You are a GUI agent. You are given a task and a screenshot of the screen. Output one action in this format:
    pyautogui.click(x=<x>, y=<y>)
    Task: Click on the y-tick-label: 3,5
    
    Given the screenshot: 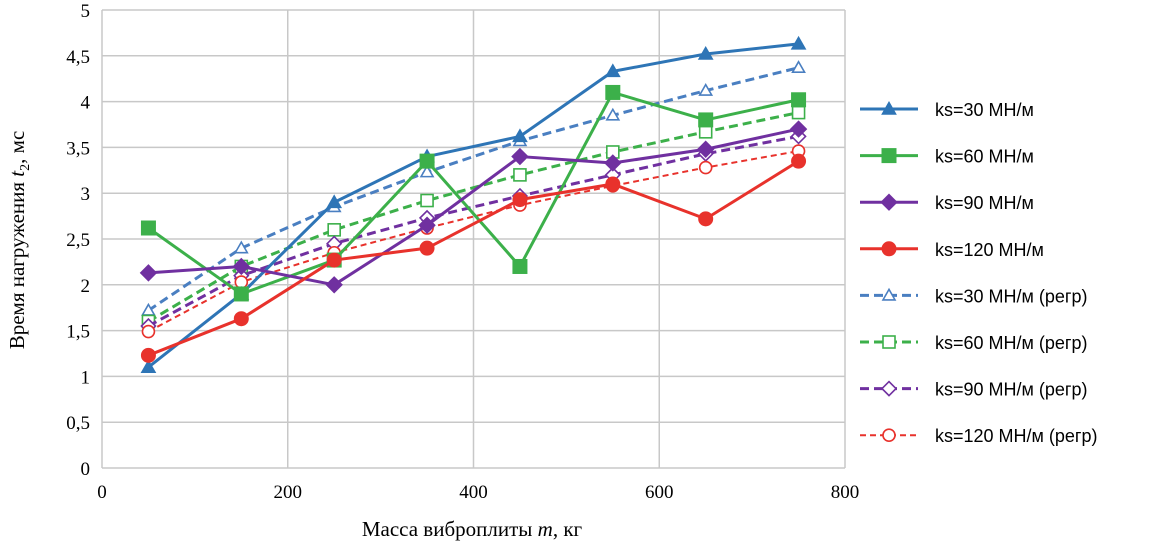 What is the action you would take?
    pyautogui.click(x=78, y=148)
    